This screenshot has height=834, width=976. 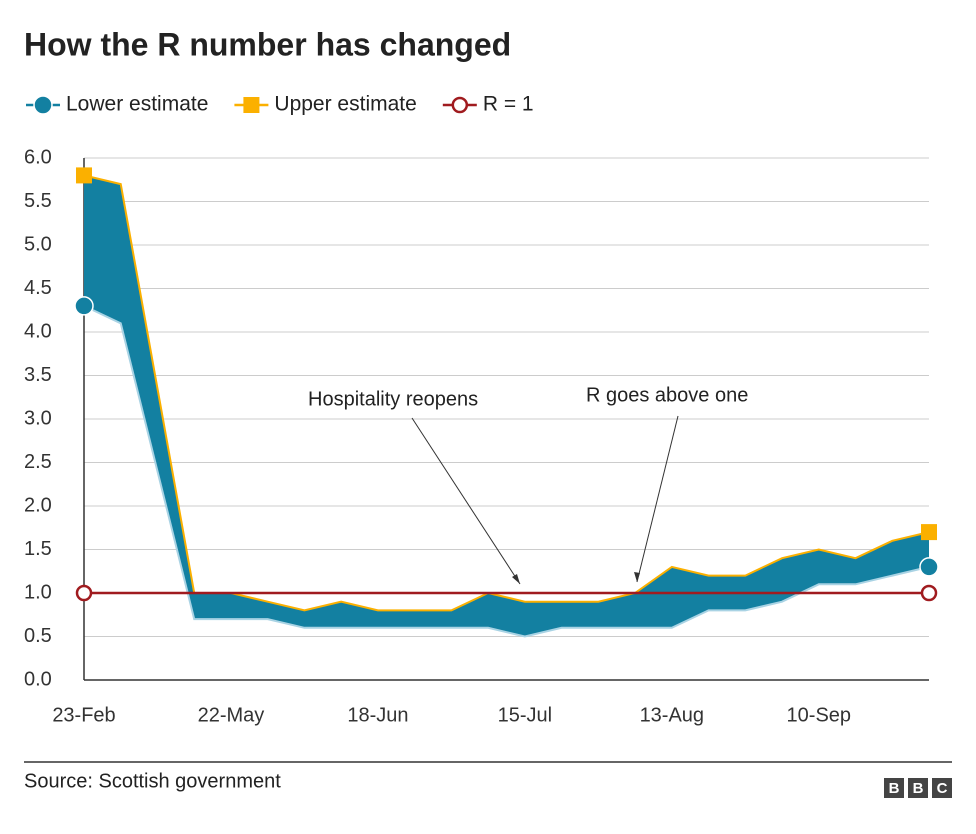 What do you see at coordinates (525, 715) in the screenshot?
I see `x-tick-label: 15-Jul` at bounding box center [525, 715].